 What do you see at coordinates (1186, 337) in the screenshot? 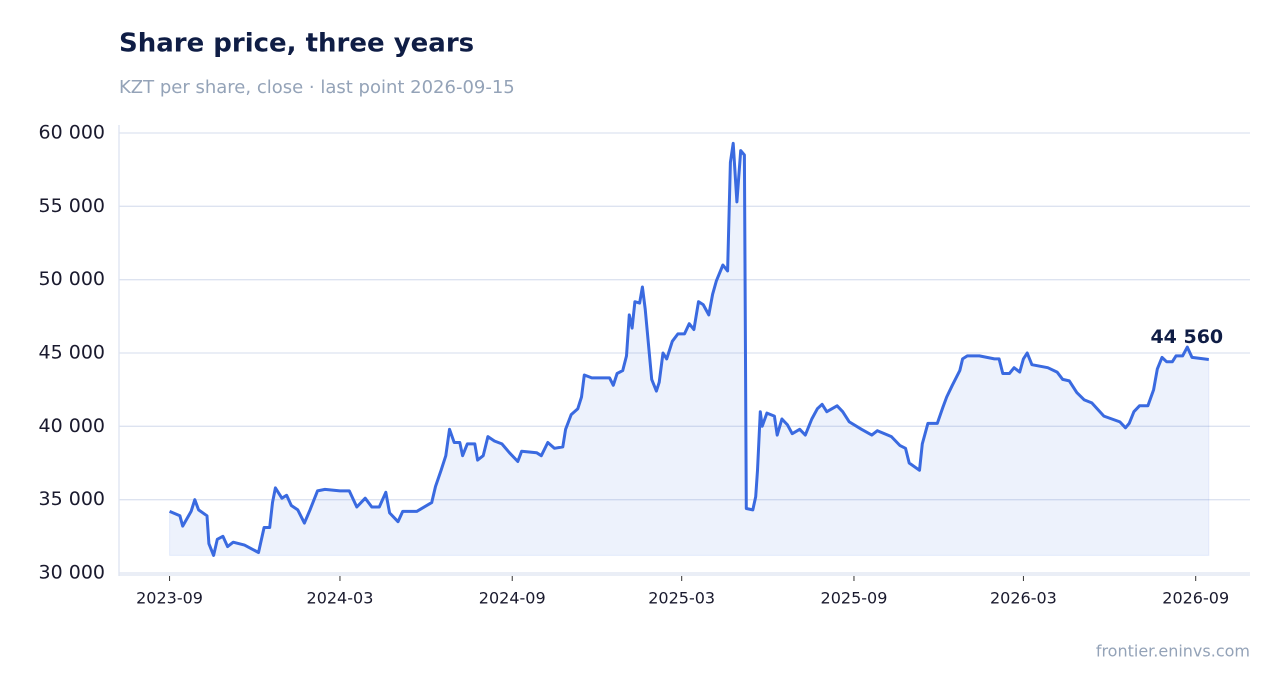
I see `annotation: 44 560` at bounding box center [1186, 337].